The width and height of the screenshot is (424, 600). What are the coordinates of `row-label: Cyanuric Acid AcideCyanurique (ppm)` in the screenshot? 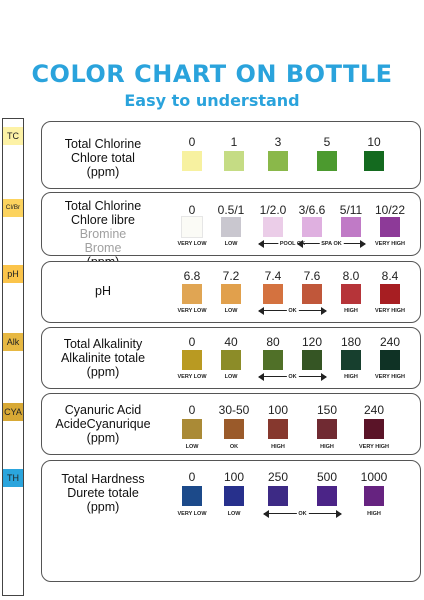 It's located at (103, 424).